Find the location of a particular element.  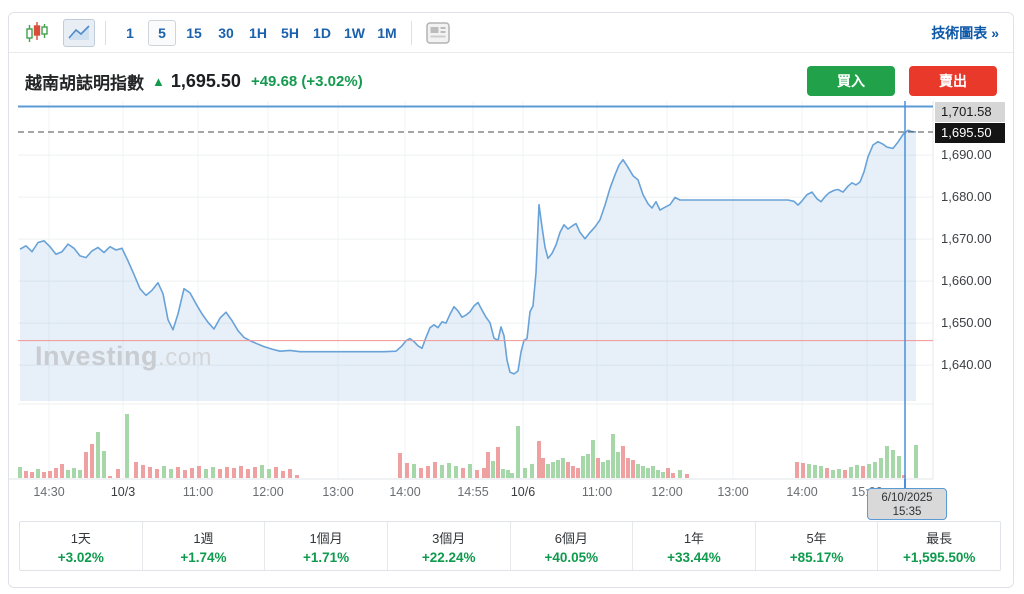

timeframe-button-1w: 1W is located at coordinates (354, 32).